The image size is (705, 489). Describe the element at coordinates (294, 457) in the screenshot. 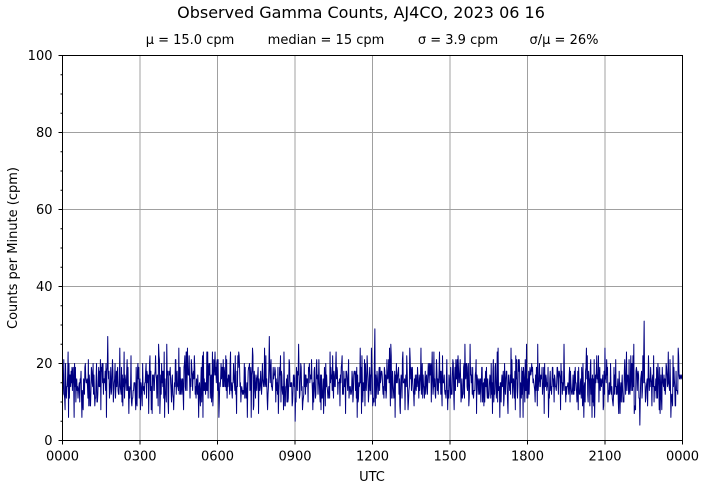

I see `x-tick-label: 0900` at that location.